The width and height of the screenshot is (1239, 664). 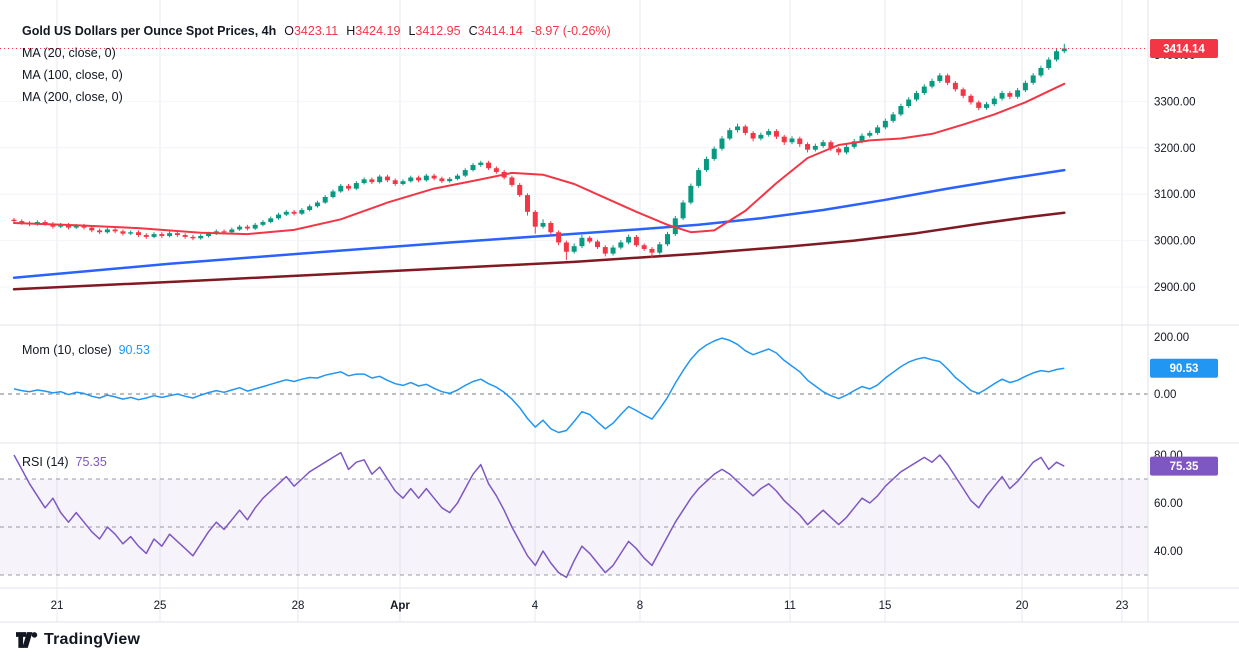 What do you see at coordinates (67, 350) in the screenshot?
I see `momentum-legend-label: Mom (10, close)` at bounding box center [67, 350].